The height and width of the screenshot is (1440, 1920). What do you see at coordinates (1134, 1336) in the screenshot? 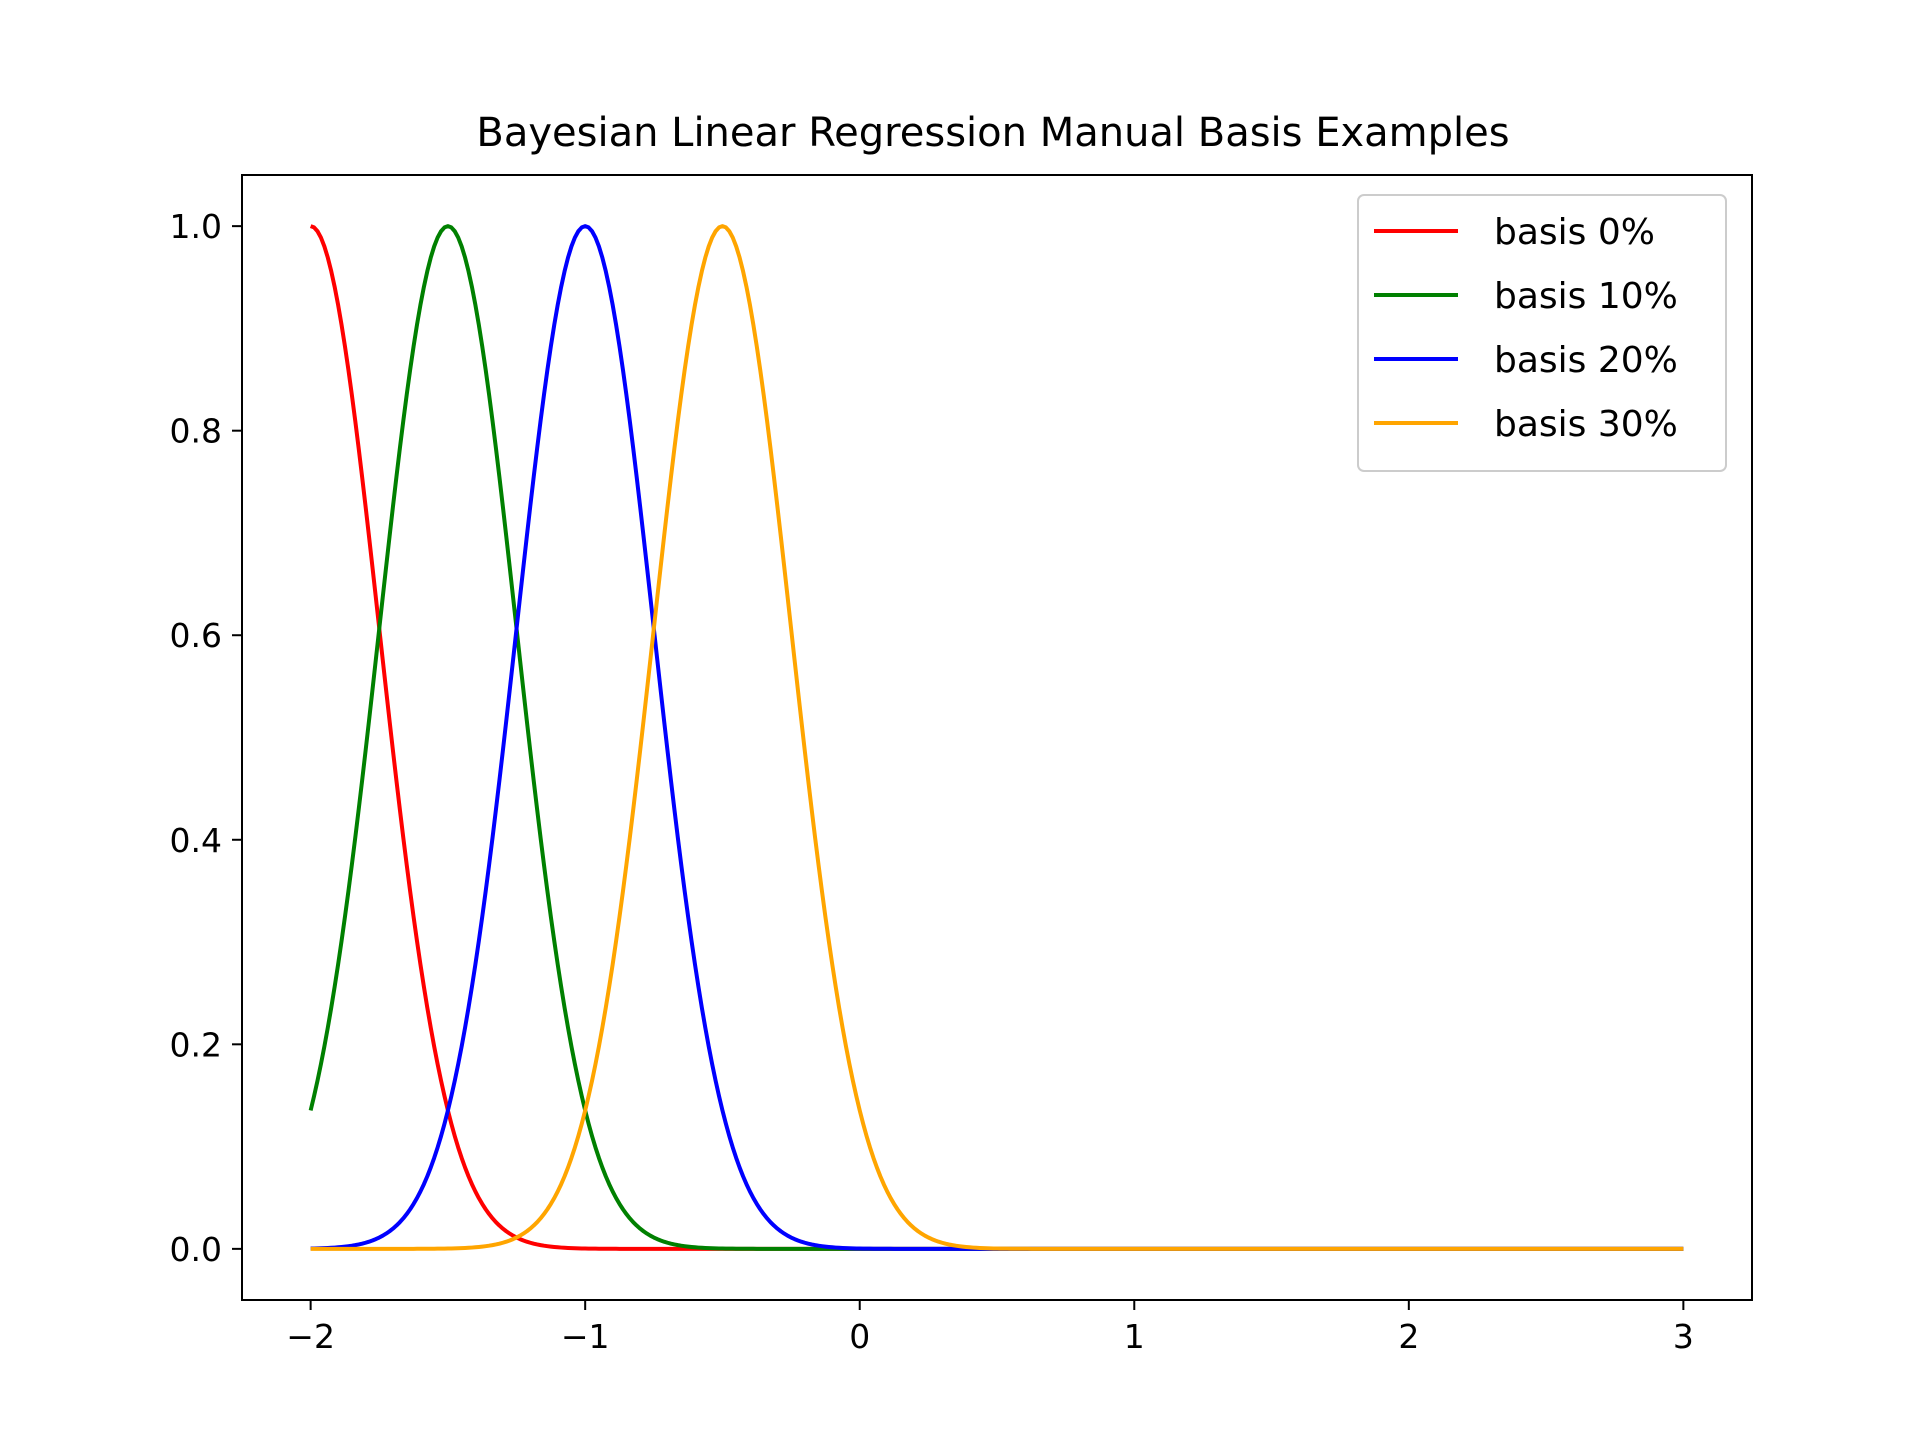
I see `x-tick-label: 1` at bounding box center [1134, 1336].